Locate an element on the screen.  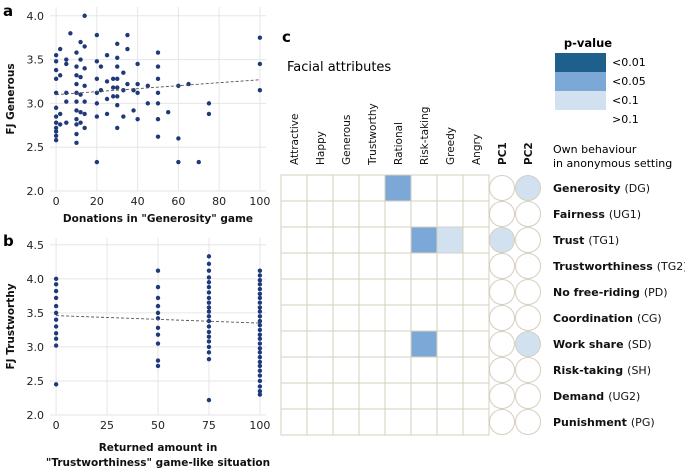
column-header: Greedy is located at coordinates (451, 146).